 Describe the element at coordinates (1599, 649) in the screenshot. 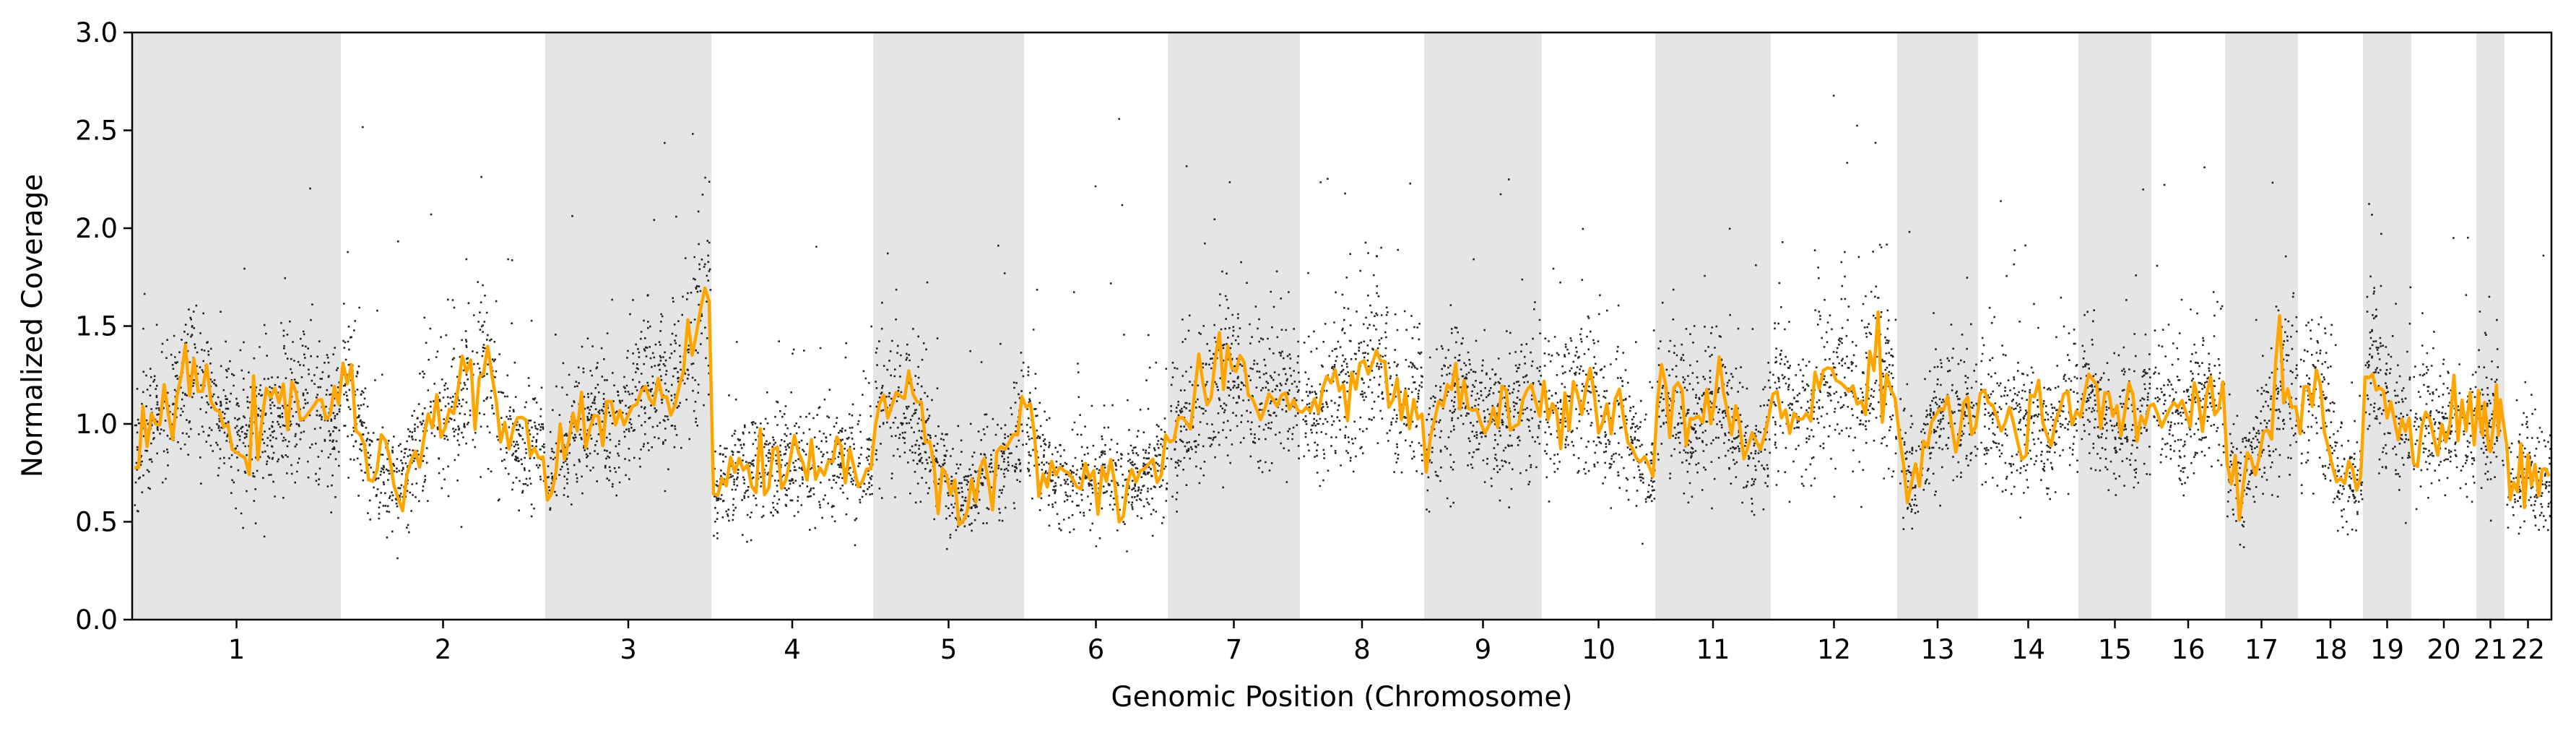

I see `x-tick-label: 10` at that location.